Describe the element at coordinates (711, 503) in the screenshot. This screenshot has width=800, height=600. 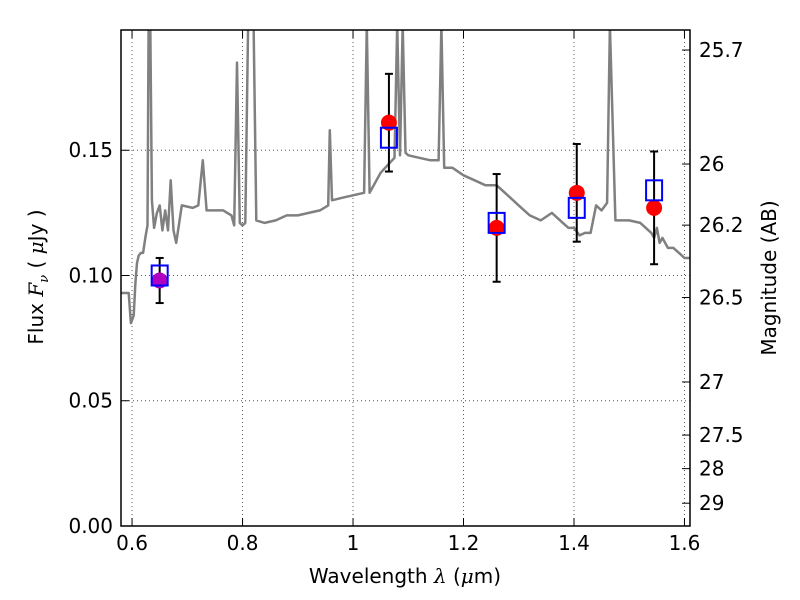
I see `y2-tick-label-7: 29` at that location.